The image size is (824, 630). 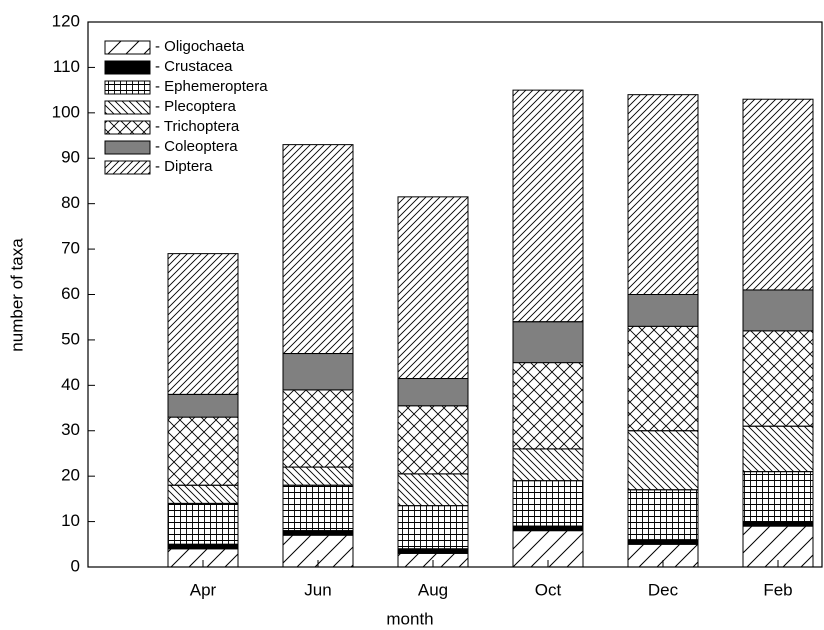 What do you see at coordinates (409, 618) in the screenshot?
I see `x-axis-label: month` at bounding box center [409, 618].